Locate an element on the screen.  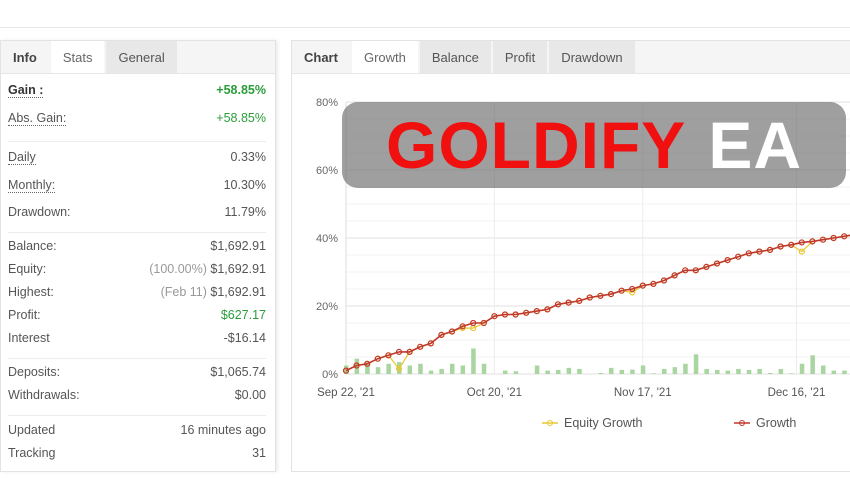
stat-value: $1,065.74 is located at coordinates (238, 372).